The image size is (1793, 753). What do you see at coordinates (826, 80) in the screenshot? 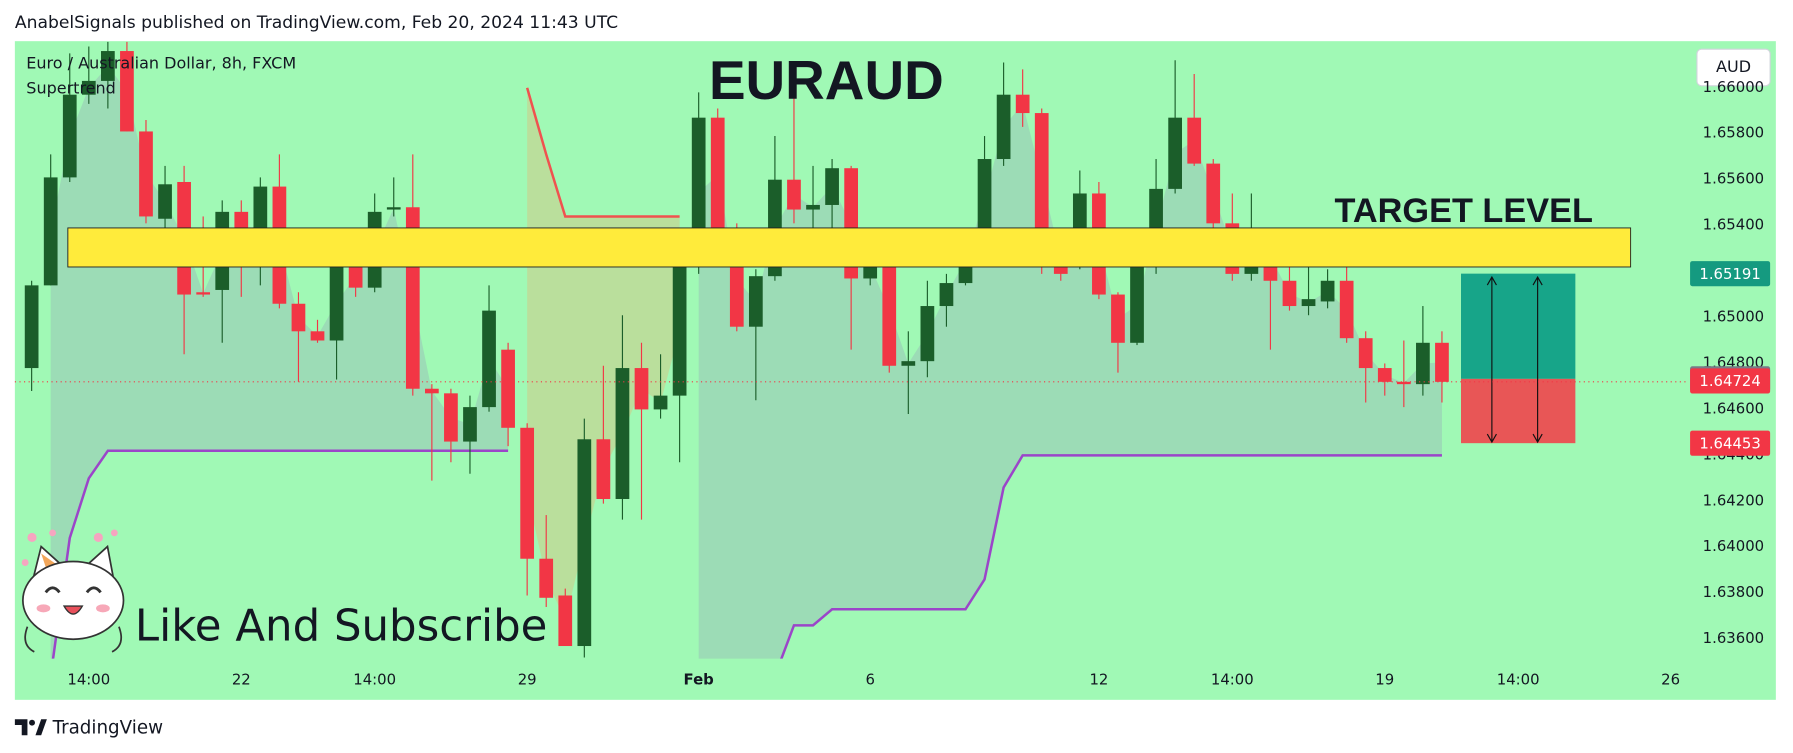
I see `chart-title: EURAUD` at bounding box center [826, 80].